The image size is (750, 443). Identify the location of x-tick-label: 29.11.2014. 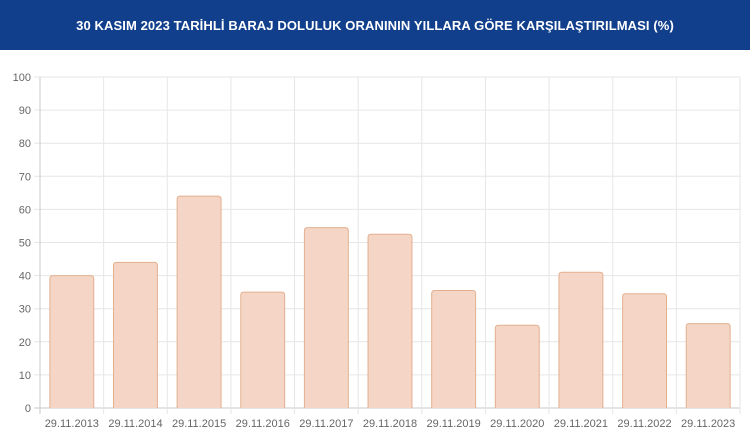
(135, 424).